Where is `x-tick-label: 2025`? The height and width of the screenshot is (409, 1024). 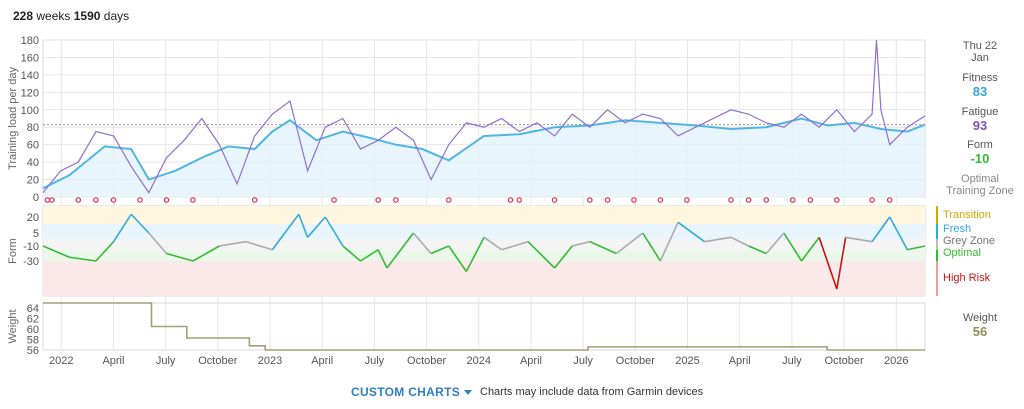 x-tick-label: 2025 is located at coordinates (687, 361).